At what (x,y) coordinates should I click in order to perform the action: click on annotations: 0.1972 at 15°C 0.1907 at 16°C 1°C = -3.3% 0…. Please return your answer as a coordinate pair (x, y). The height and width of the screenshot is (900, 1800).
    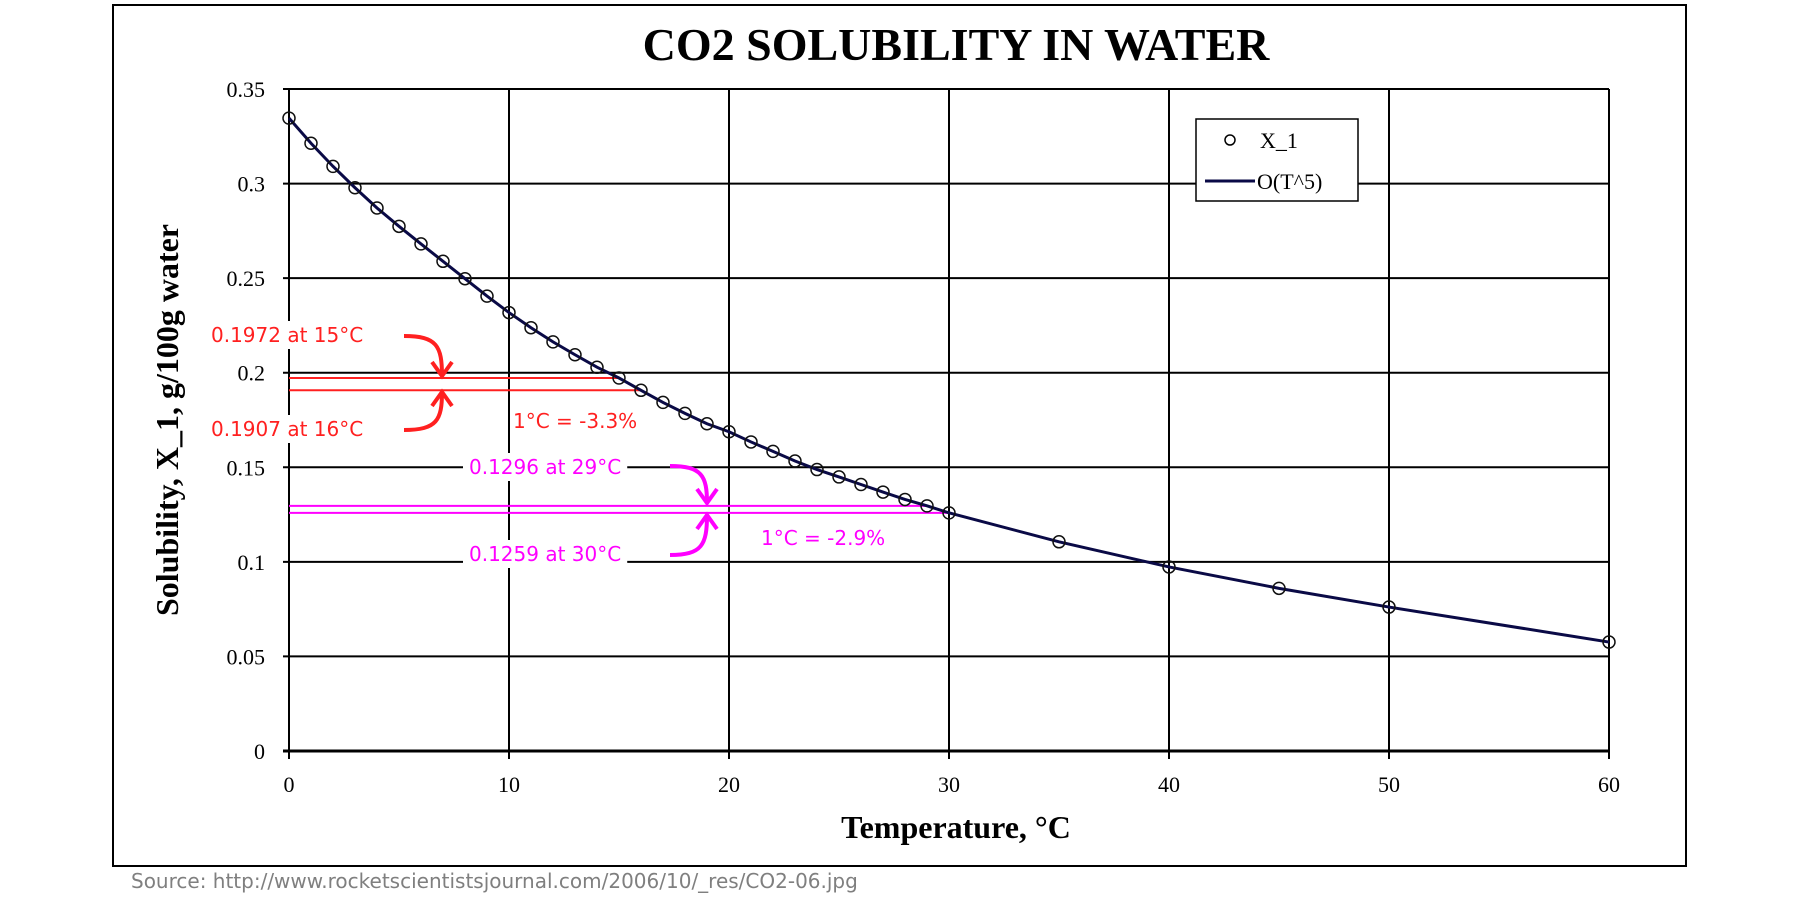
    Looking at the image, I should click on (577, 444).